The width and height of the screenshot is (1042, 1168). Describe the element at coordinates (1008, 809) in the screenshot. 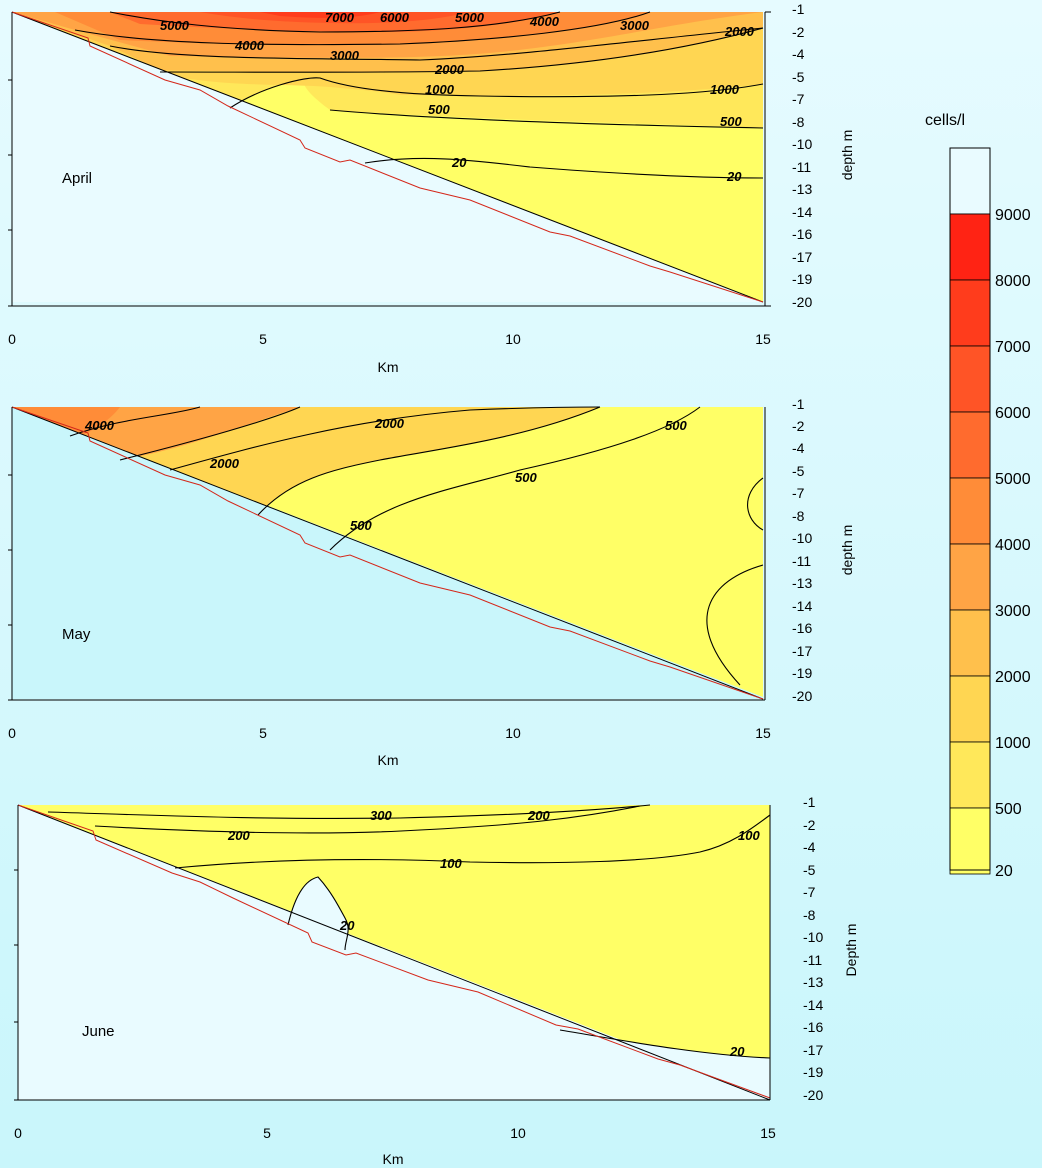

I see `legend-level-label: 500` at that location.